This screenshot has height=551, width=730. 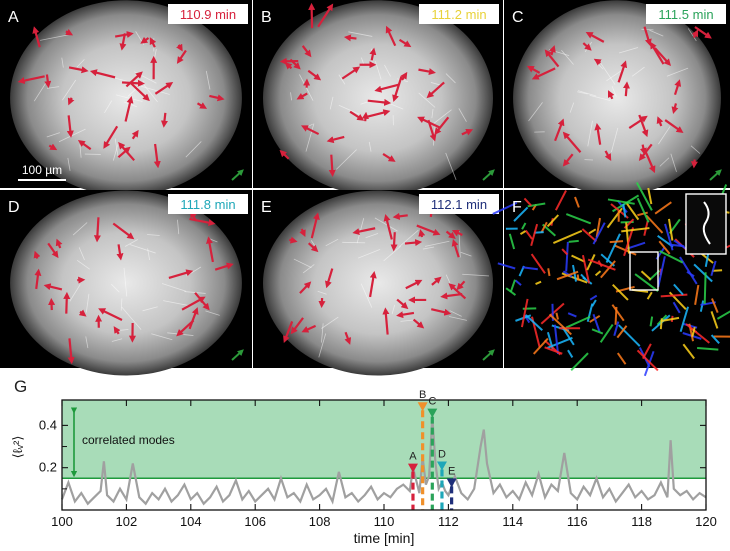 What do you see at coordinates (441, 479) in the screenshot?
I see `marker-d: D` at bounding box center [441, 479].